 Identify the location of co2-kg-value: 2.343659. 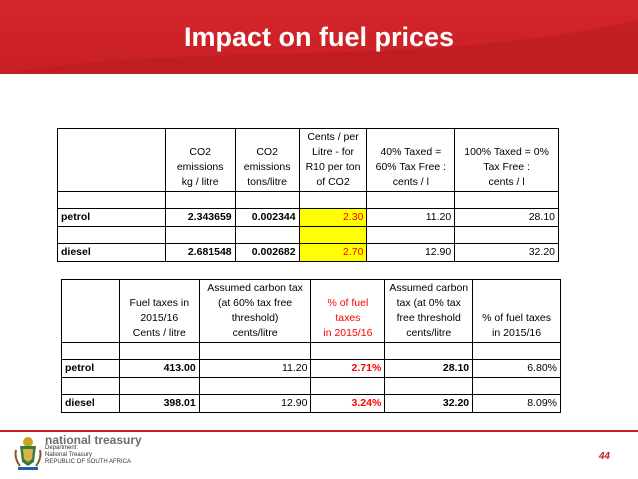
(200, 217).